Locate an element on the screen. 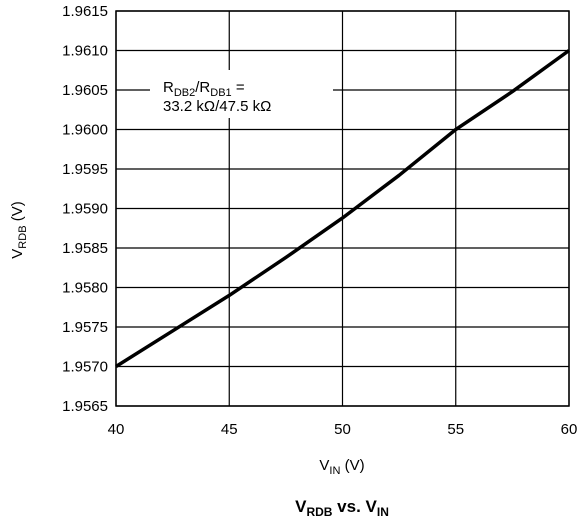 This screenshot has height=523, width=579. y-tick-label: 1.9585 is located at coordinates (85, 248).